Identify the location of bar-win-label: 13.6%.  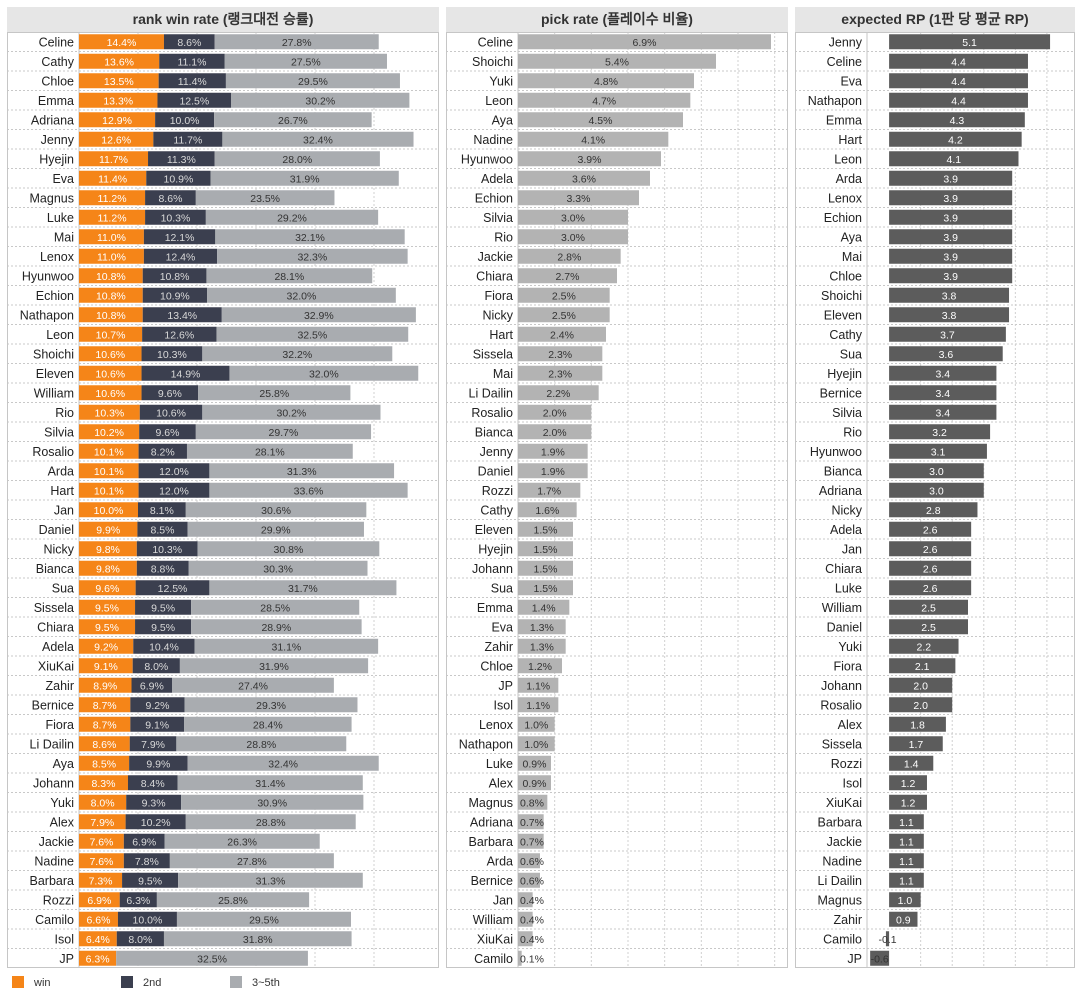
(119, 62).